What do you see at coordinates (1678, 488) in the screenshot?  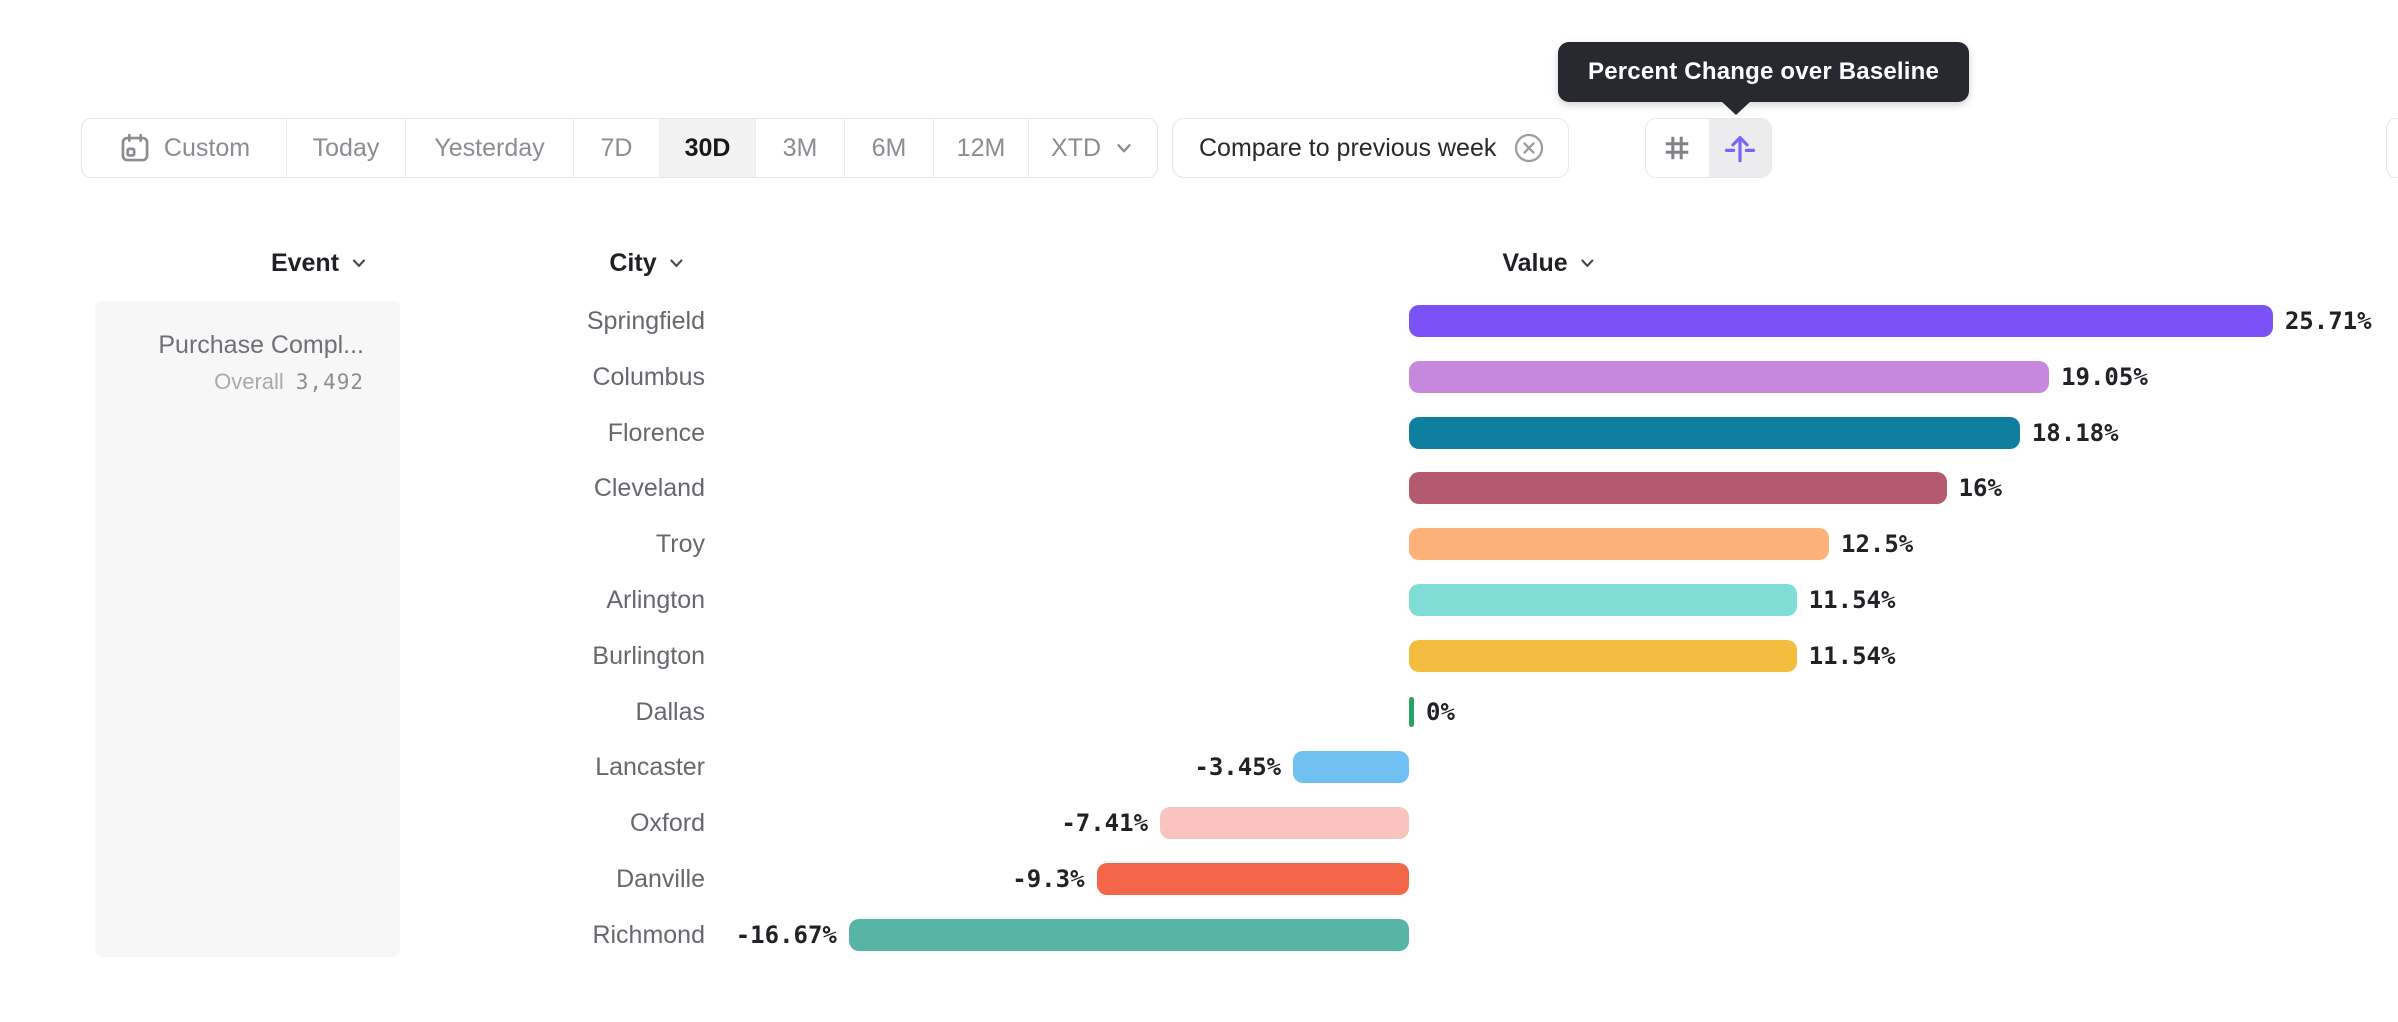 I see `bar-cleveland` at bounding box center [1678, 488].